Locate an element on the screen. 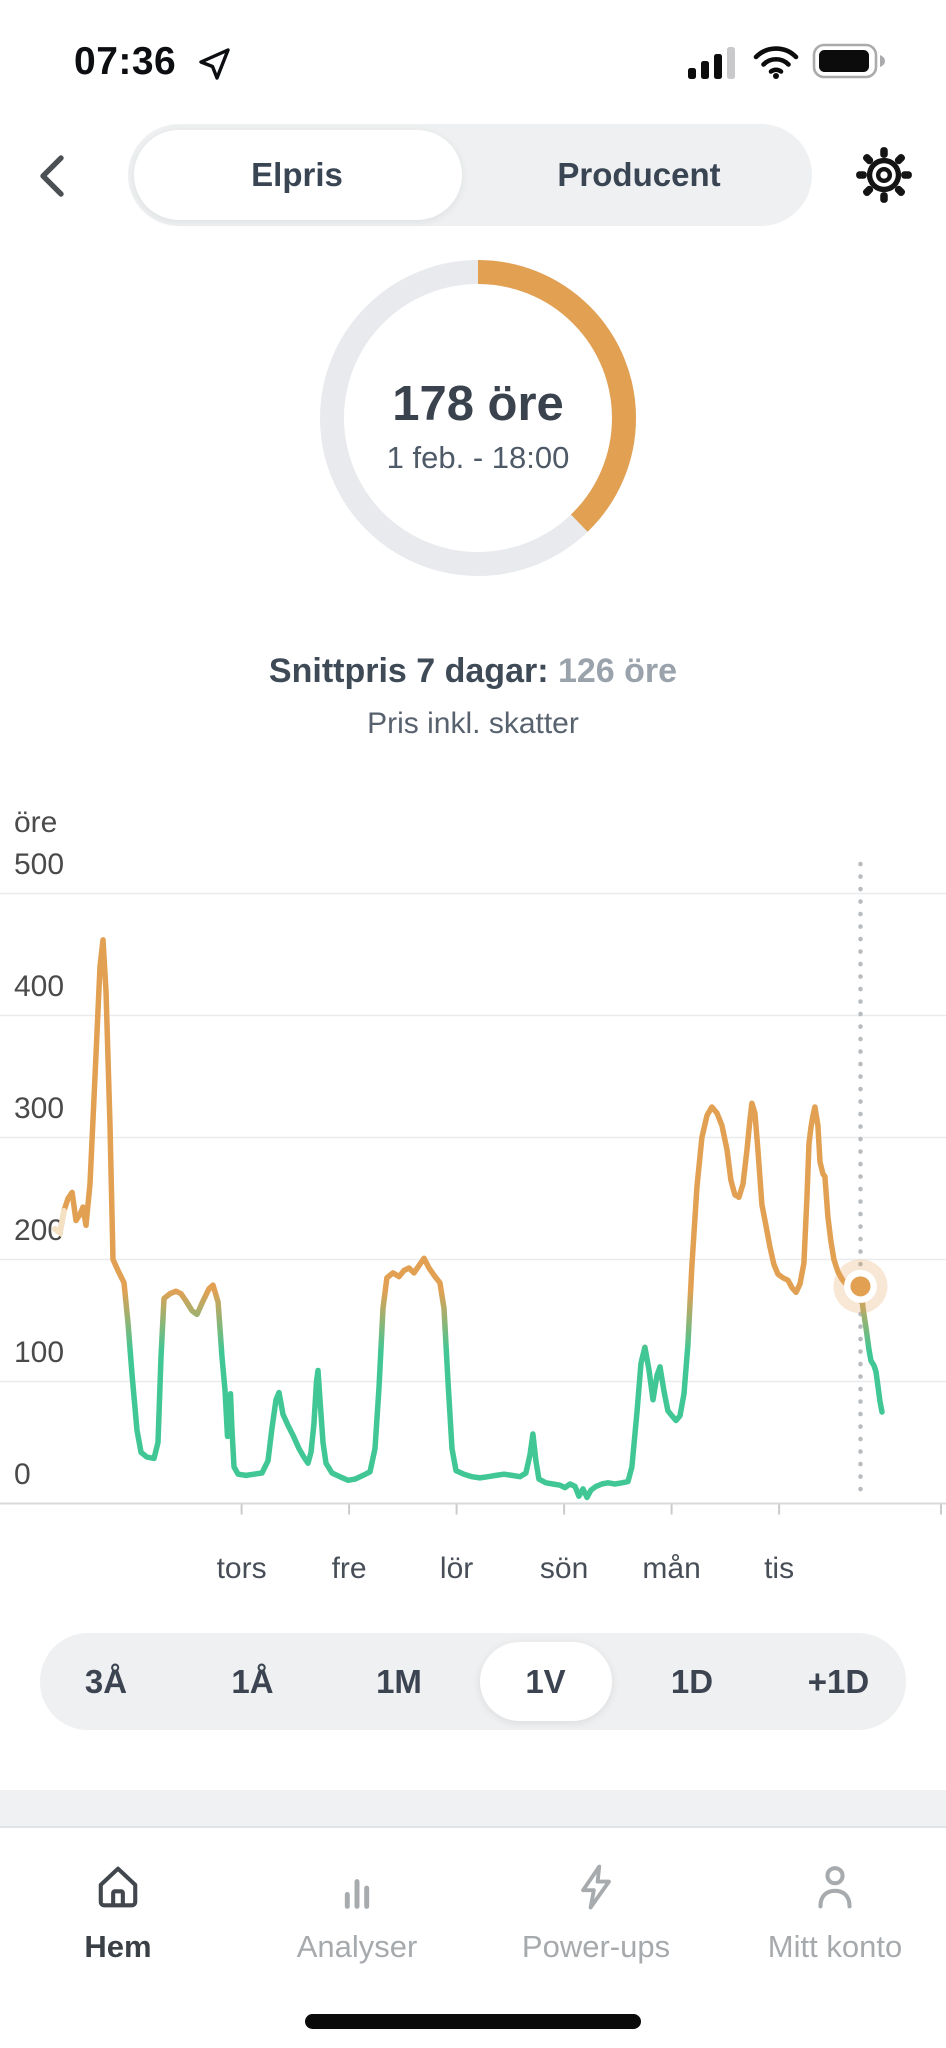  gear-icon is located at coordinates (884, 175).